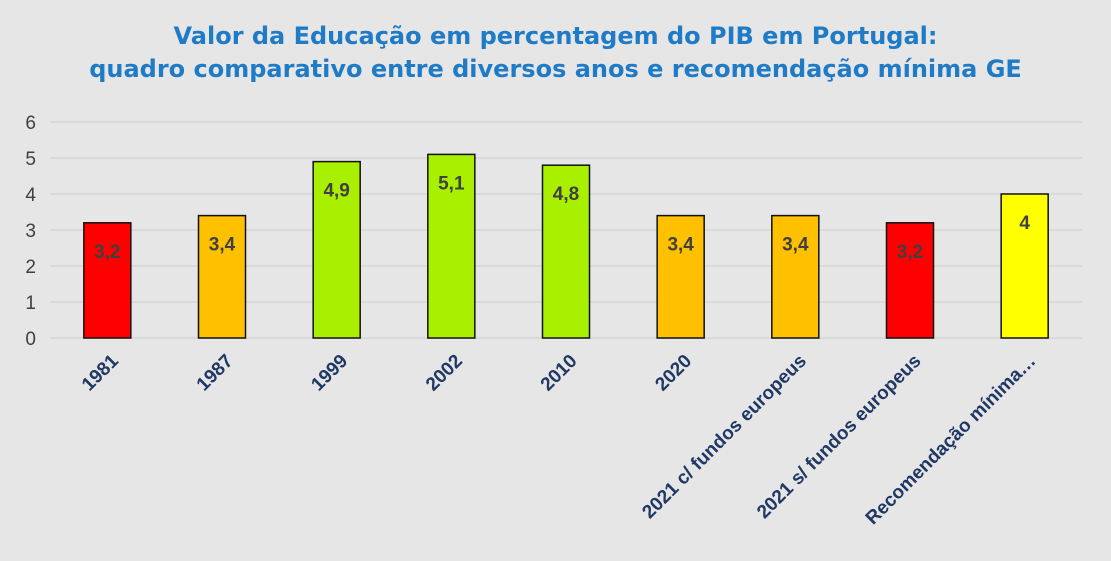 The image size is (1111, 561). What do you see at coordinates (30, 303) in the screenshot?
I see `y-tick-label-1: 1` at bounding box center [30, 303].